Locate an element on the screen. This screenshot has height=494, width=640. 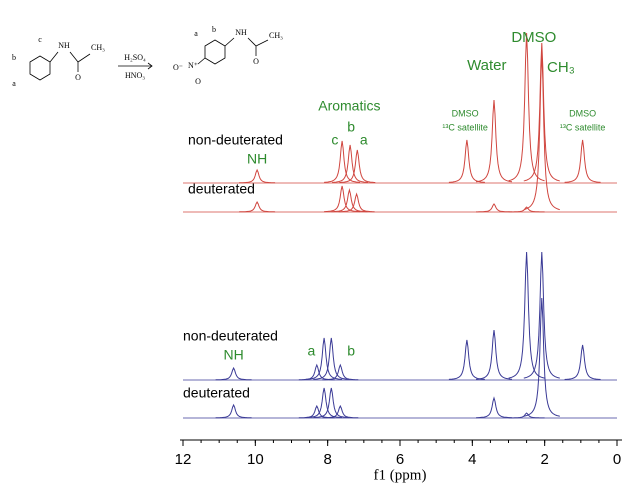
x-tick-label: 8 is located at coordinates (327, 459).